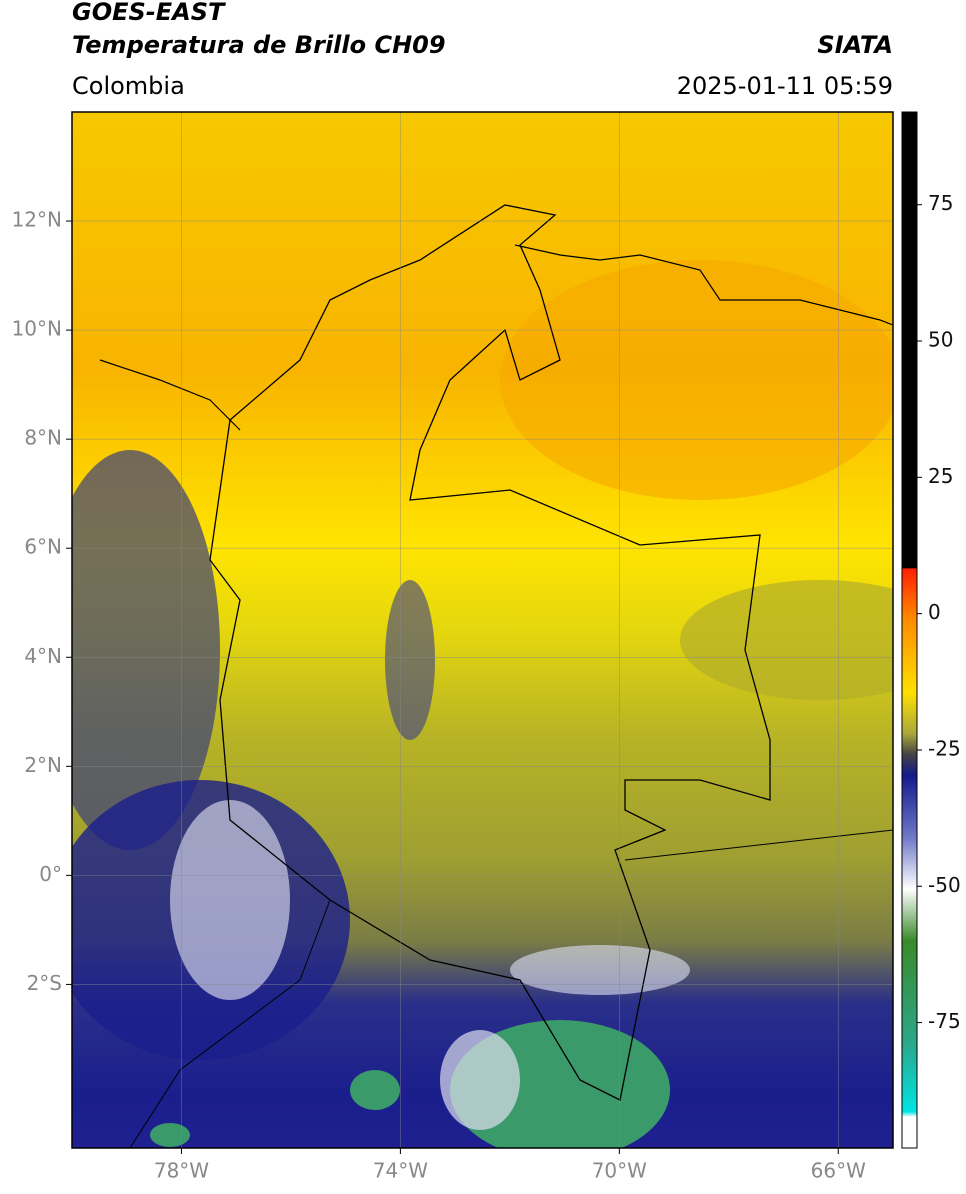 This screenshot has width=966, height=1194. What do you see at coordinates (43, 765) in the screenshot?
I see `y-tick-label: 2°N` at bounding box center [43, 765].